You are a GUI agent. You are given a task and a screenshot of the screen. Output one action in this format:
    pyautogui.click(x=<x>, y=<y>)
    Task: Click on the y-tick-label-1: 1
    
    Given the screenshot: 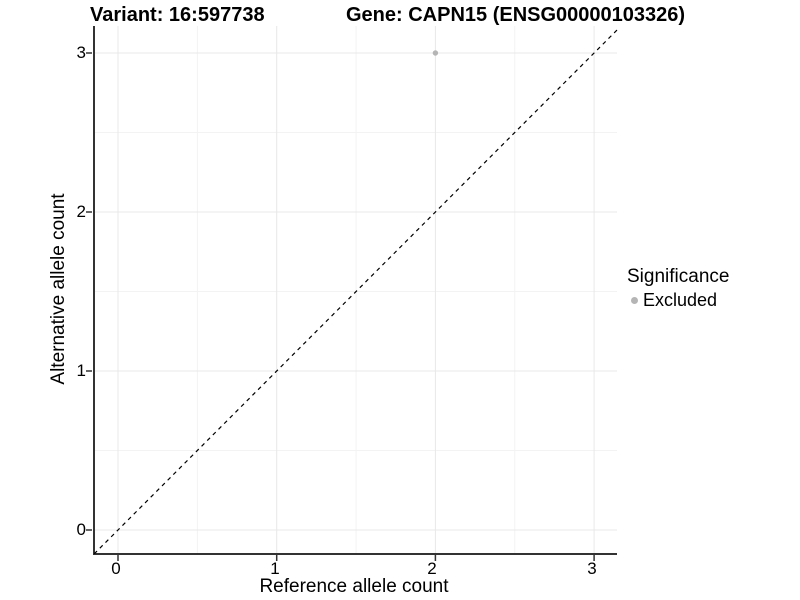 What is the action you would take?
    pyautogui.click(x=81, y=370)
    